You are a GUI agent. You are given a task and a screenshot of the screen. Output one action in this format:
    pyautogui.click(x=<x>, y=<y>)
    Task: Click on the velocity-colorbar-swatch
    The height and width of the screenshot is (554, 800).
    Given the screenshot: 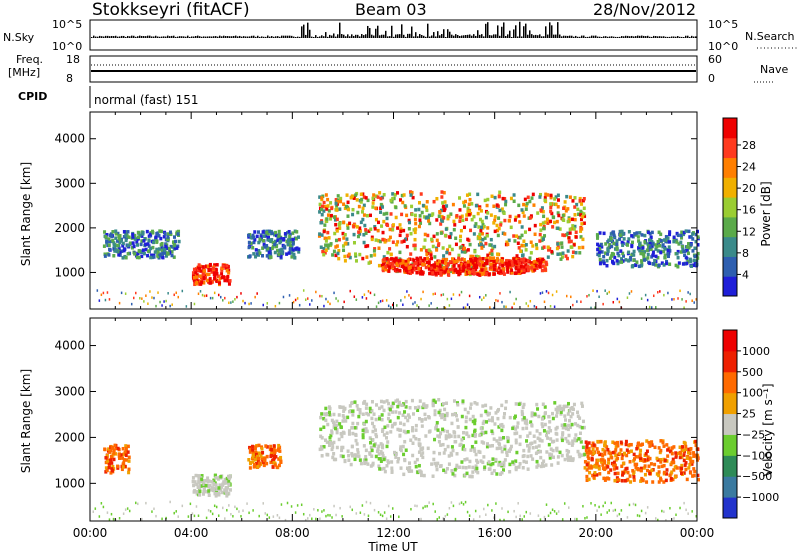 What is the action you would take?
    pyautogui.click(x=730, y=487)
    